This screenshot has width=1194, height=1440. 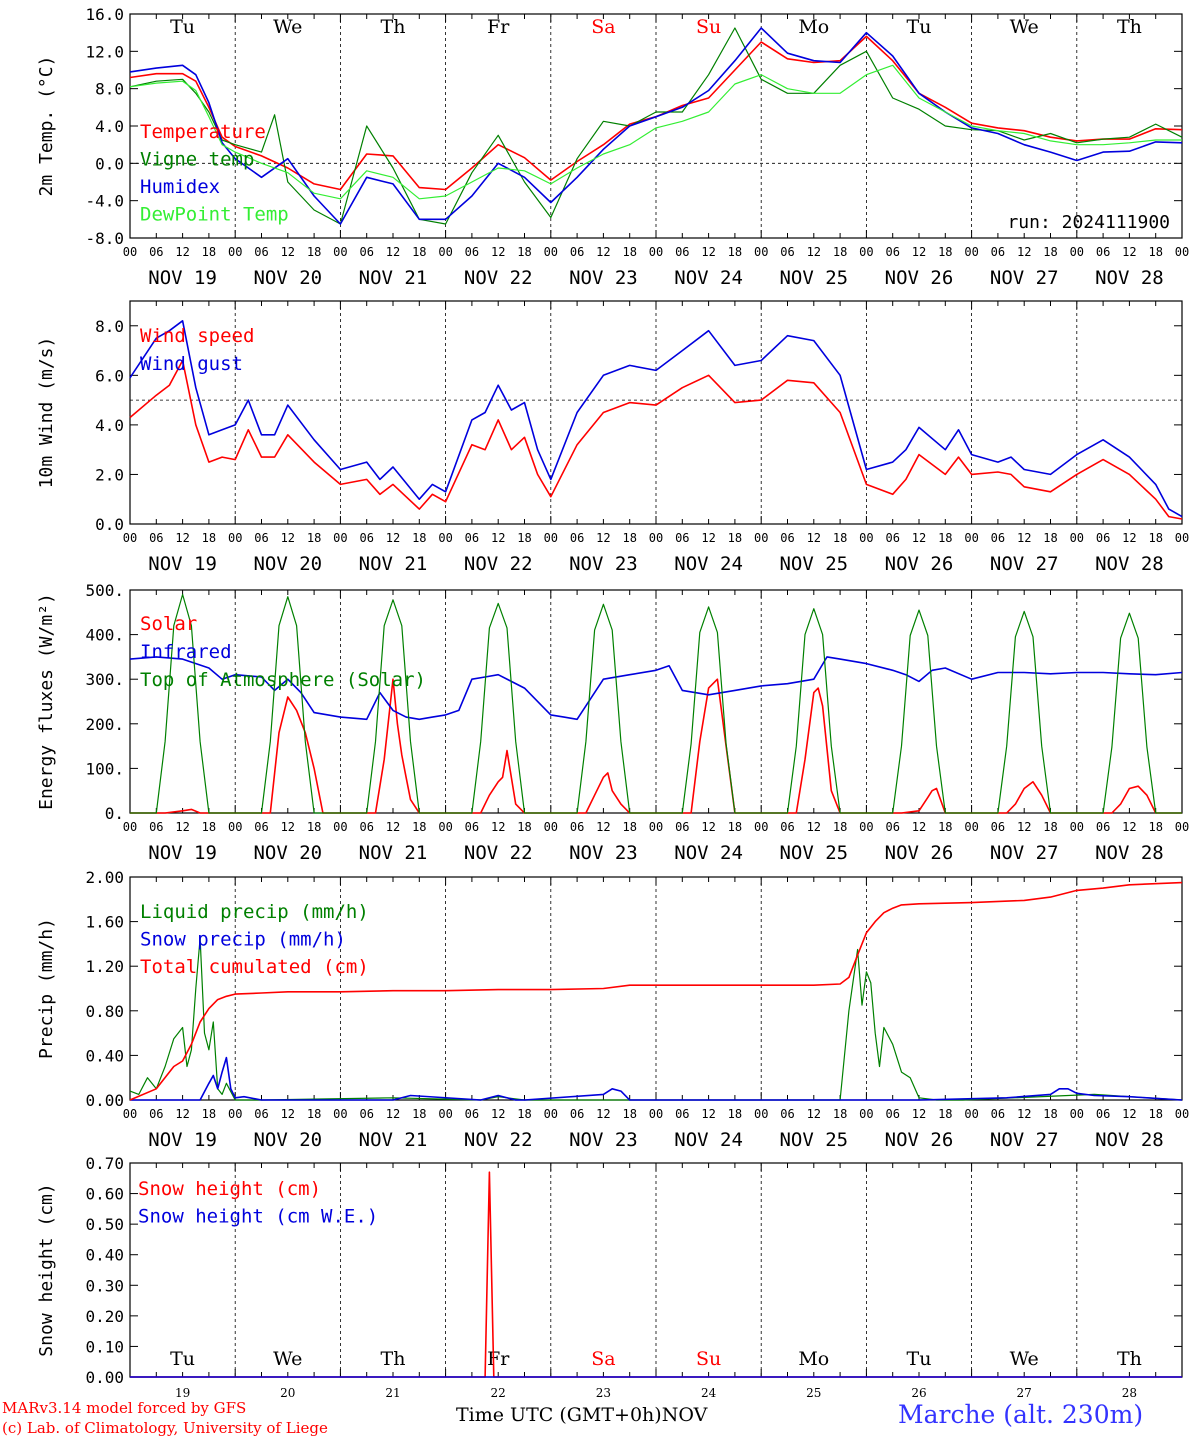 I want to click on series-line-snow-height-cm, so click(x=656, y=1274).